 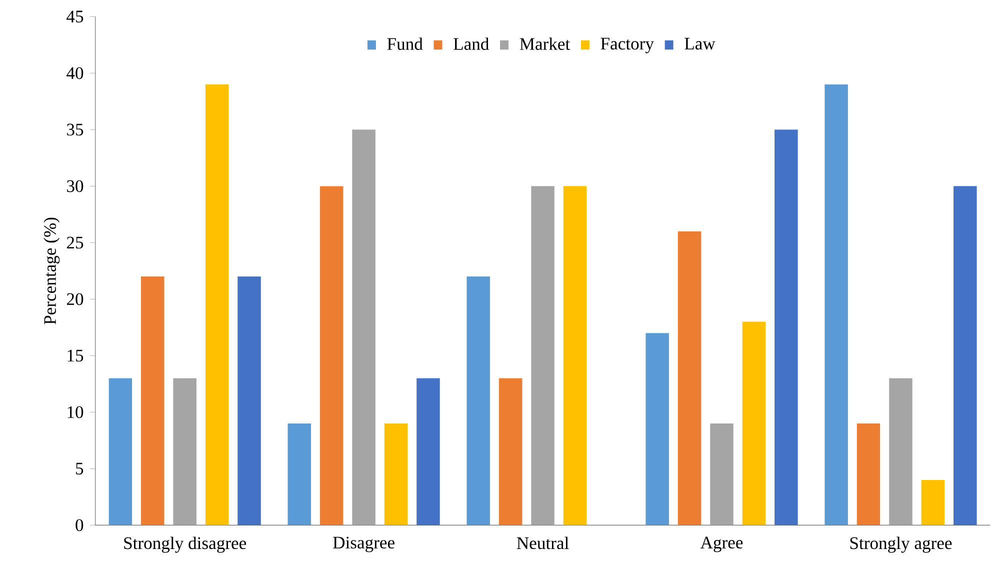 What do you see at coordinates (75, 299) in the screenshot?
I see `y-tick-label: 20` at bounding box center [75, 299].